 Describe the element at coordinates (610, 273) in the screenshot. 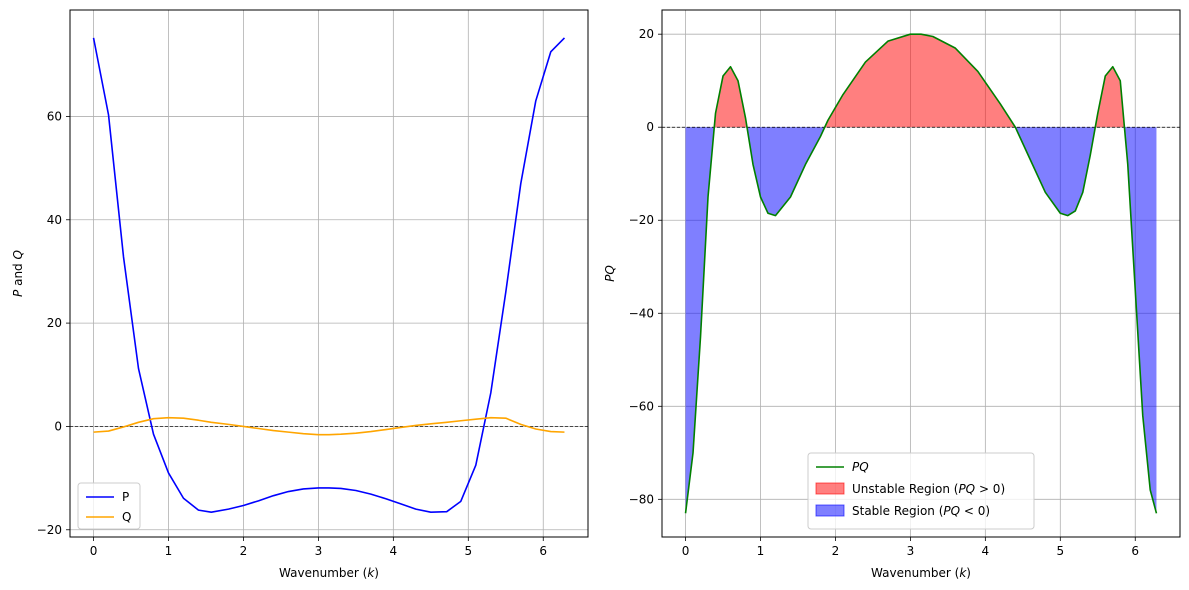

I see `right-y-axis-label: PQ` at that location.